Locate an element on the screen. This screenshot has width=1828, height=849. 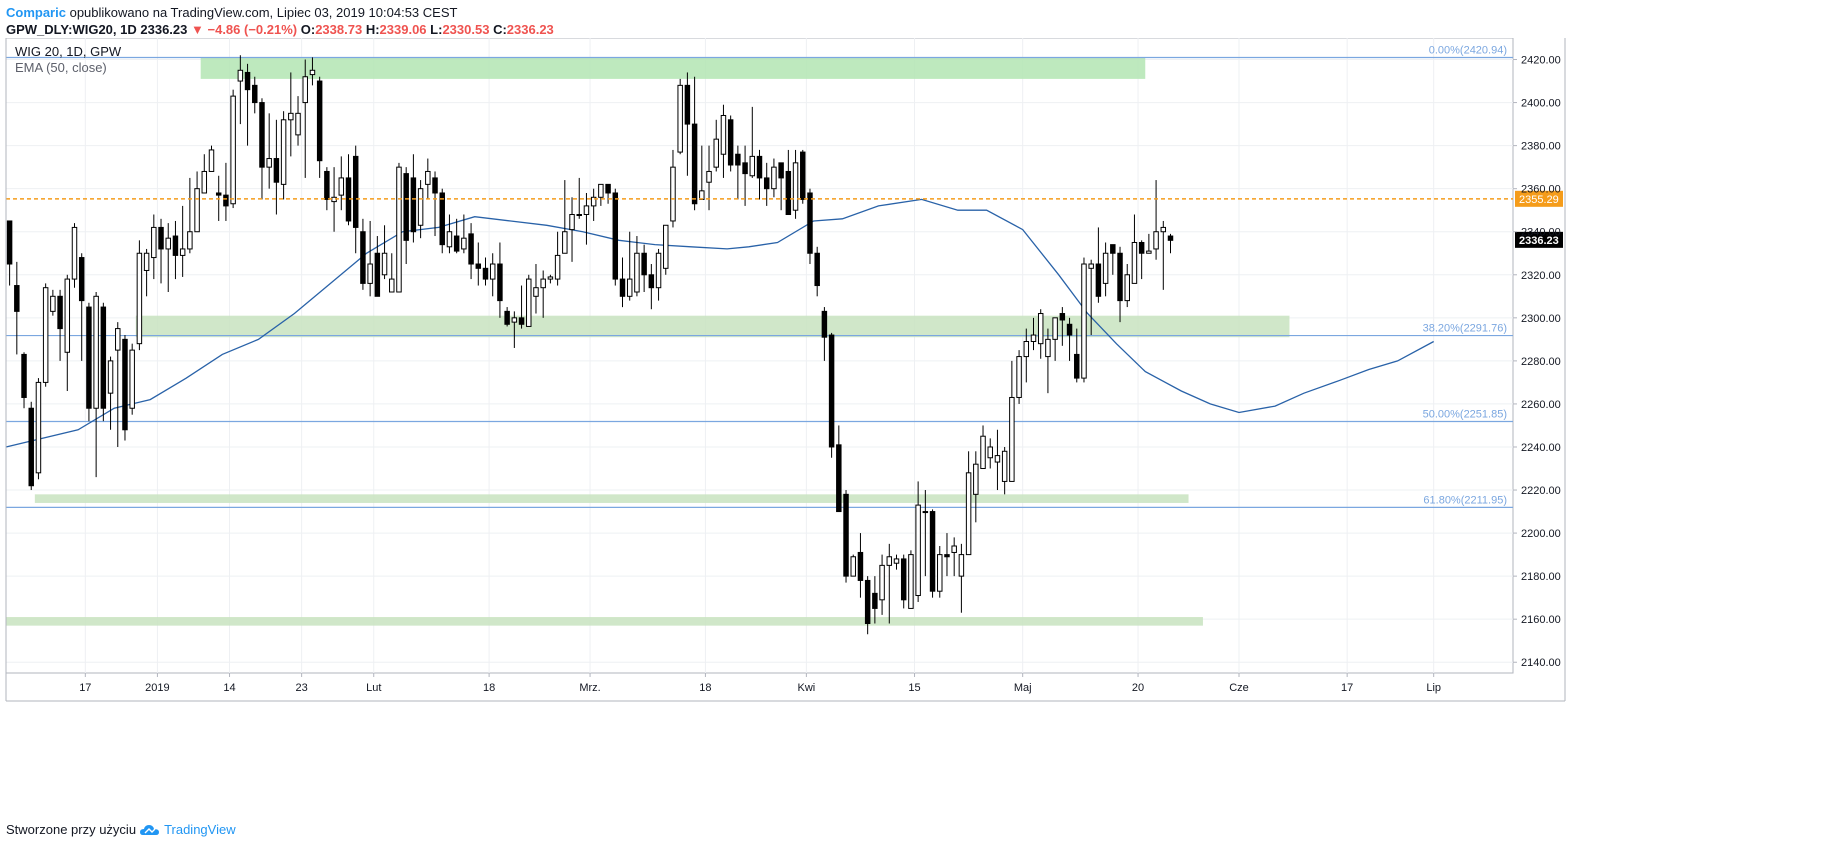
footer-brand-link: TradingView is located at coordinates (200, 829).